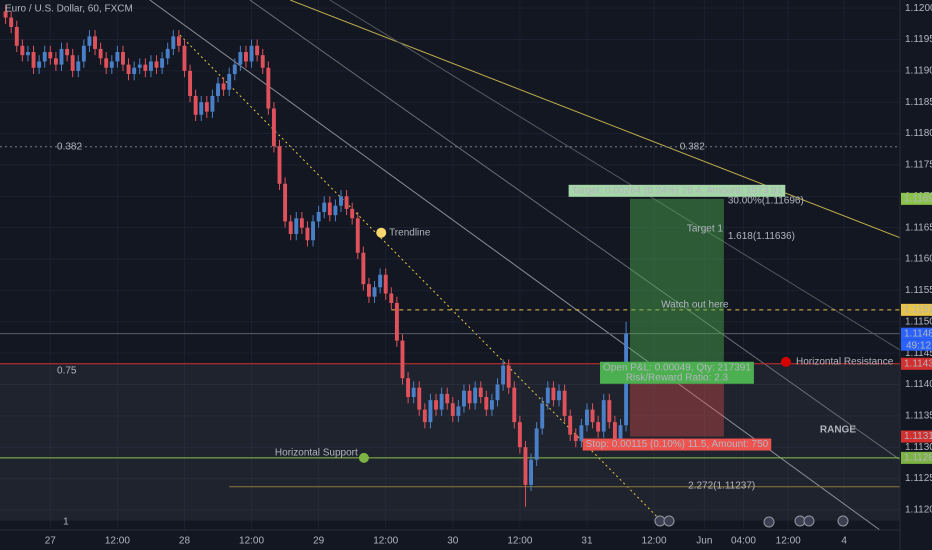  I want to click on y-tick-label: 1.11900, so click(918, 71).